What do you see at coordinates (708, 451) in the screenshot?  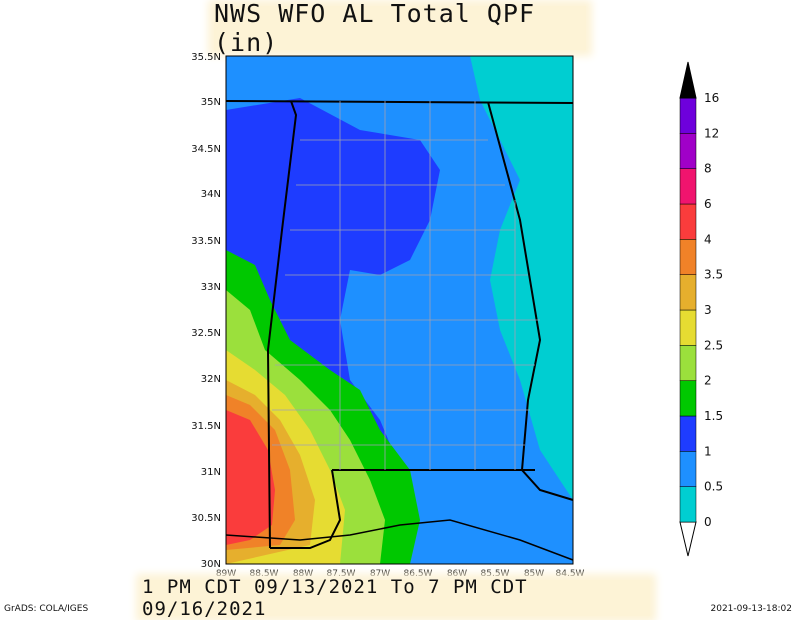 I see `legend-label: 1` at bounding box center [708, 451].